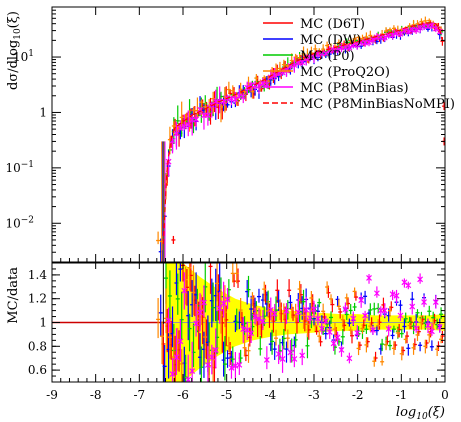 This screenshot has width=461, height=422. I want to click on x-tick-label: -1, so click(401, 395).